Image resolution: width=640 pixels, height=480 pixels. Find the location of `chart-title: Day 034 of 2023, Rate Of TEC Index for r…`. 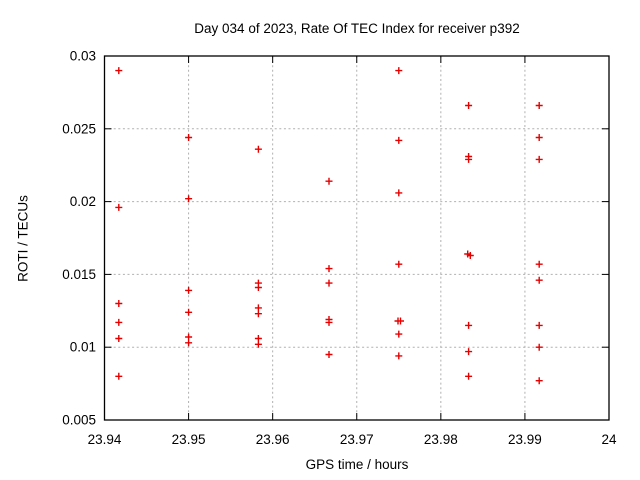

chart-title: Day 034 of 2023, Rate Of TEC Index for r… is located at coordinates (357, 28).